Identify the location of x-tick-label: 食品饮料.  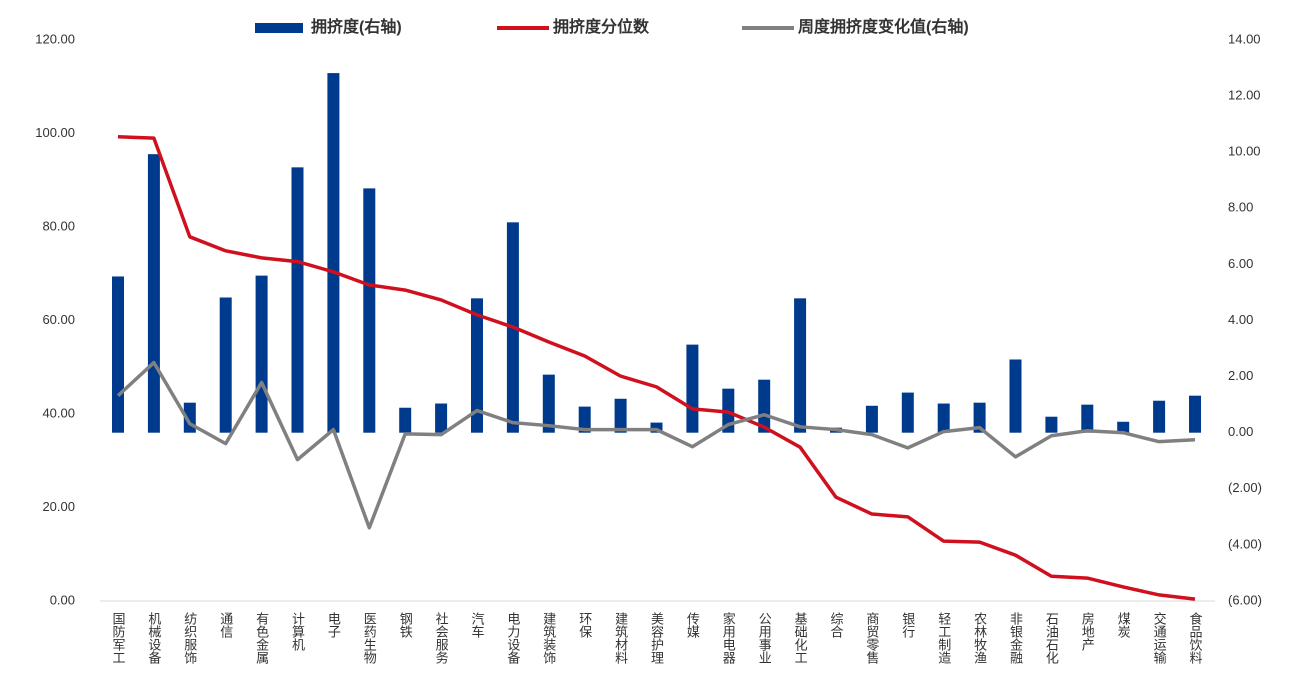
(1195, 637).